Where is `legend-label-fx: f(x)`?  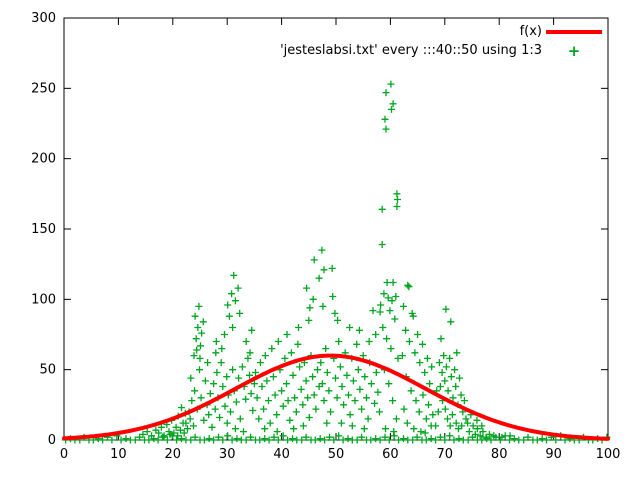 legend-label-fx: f(x) is located at coordinates (530, 31).